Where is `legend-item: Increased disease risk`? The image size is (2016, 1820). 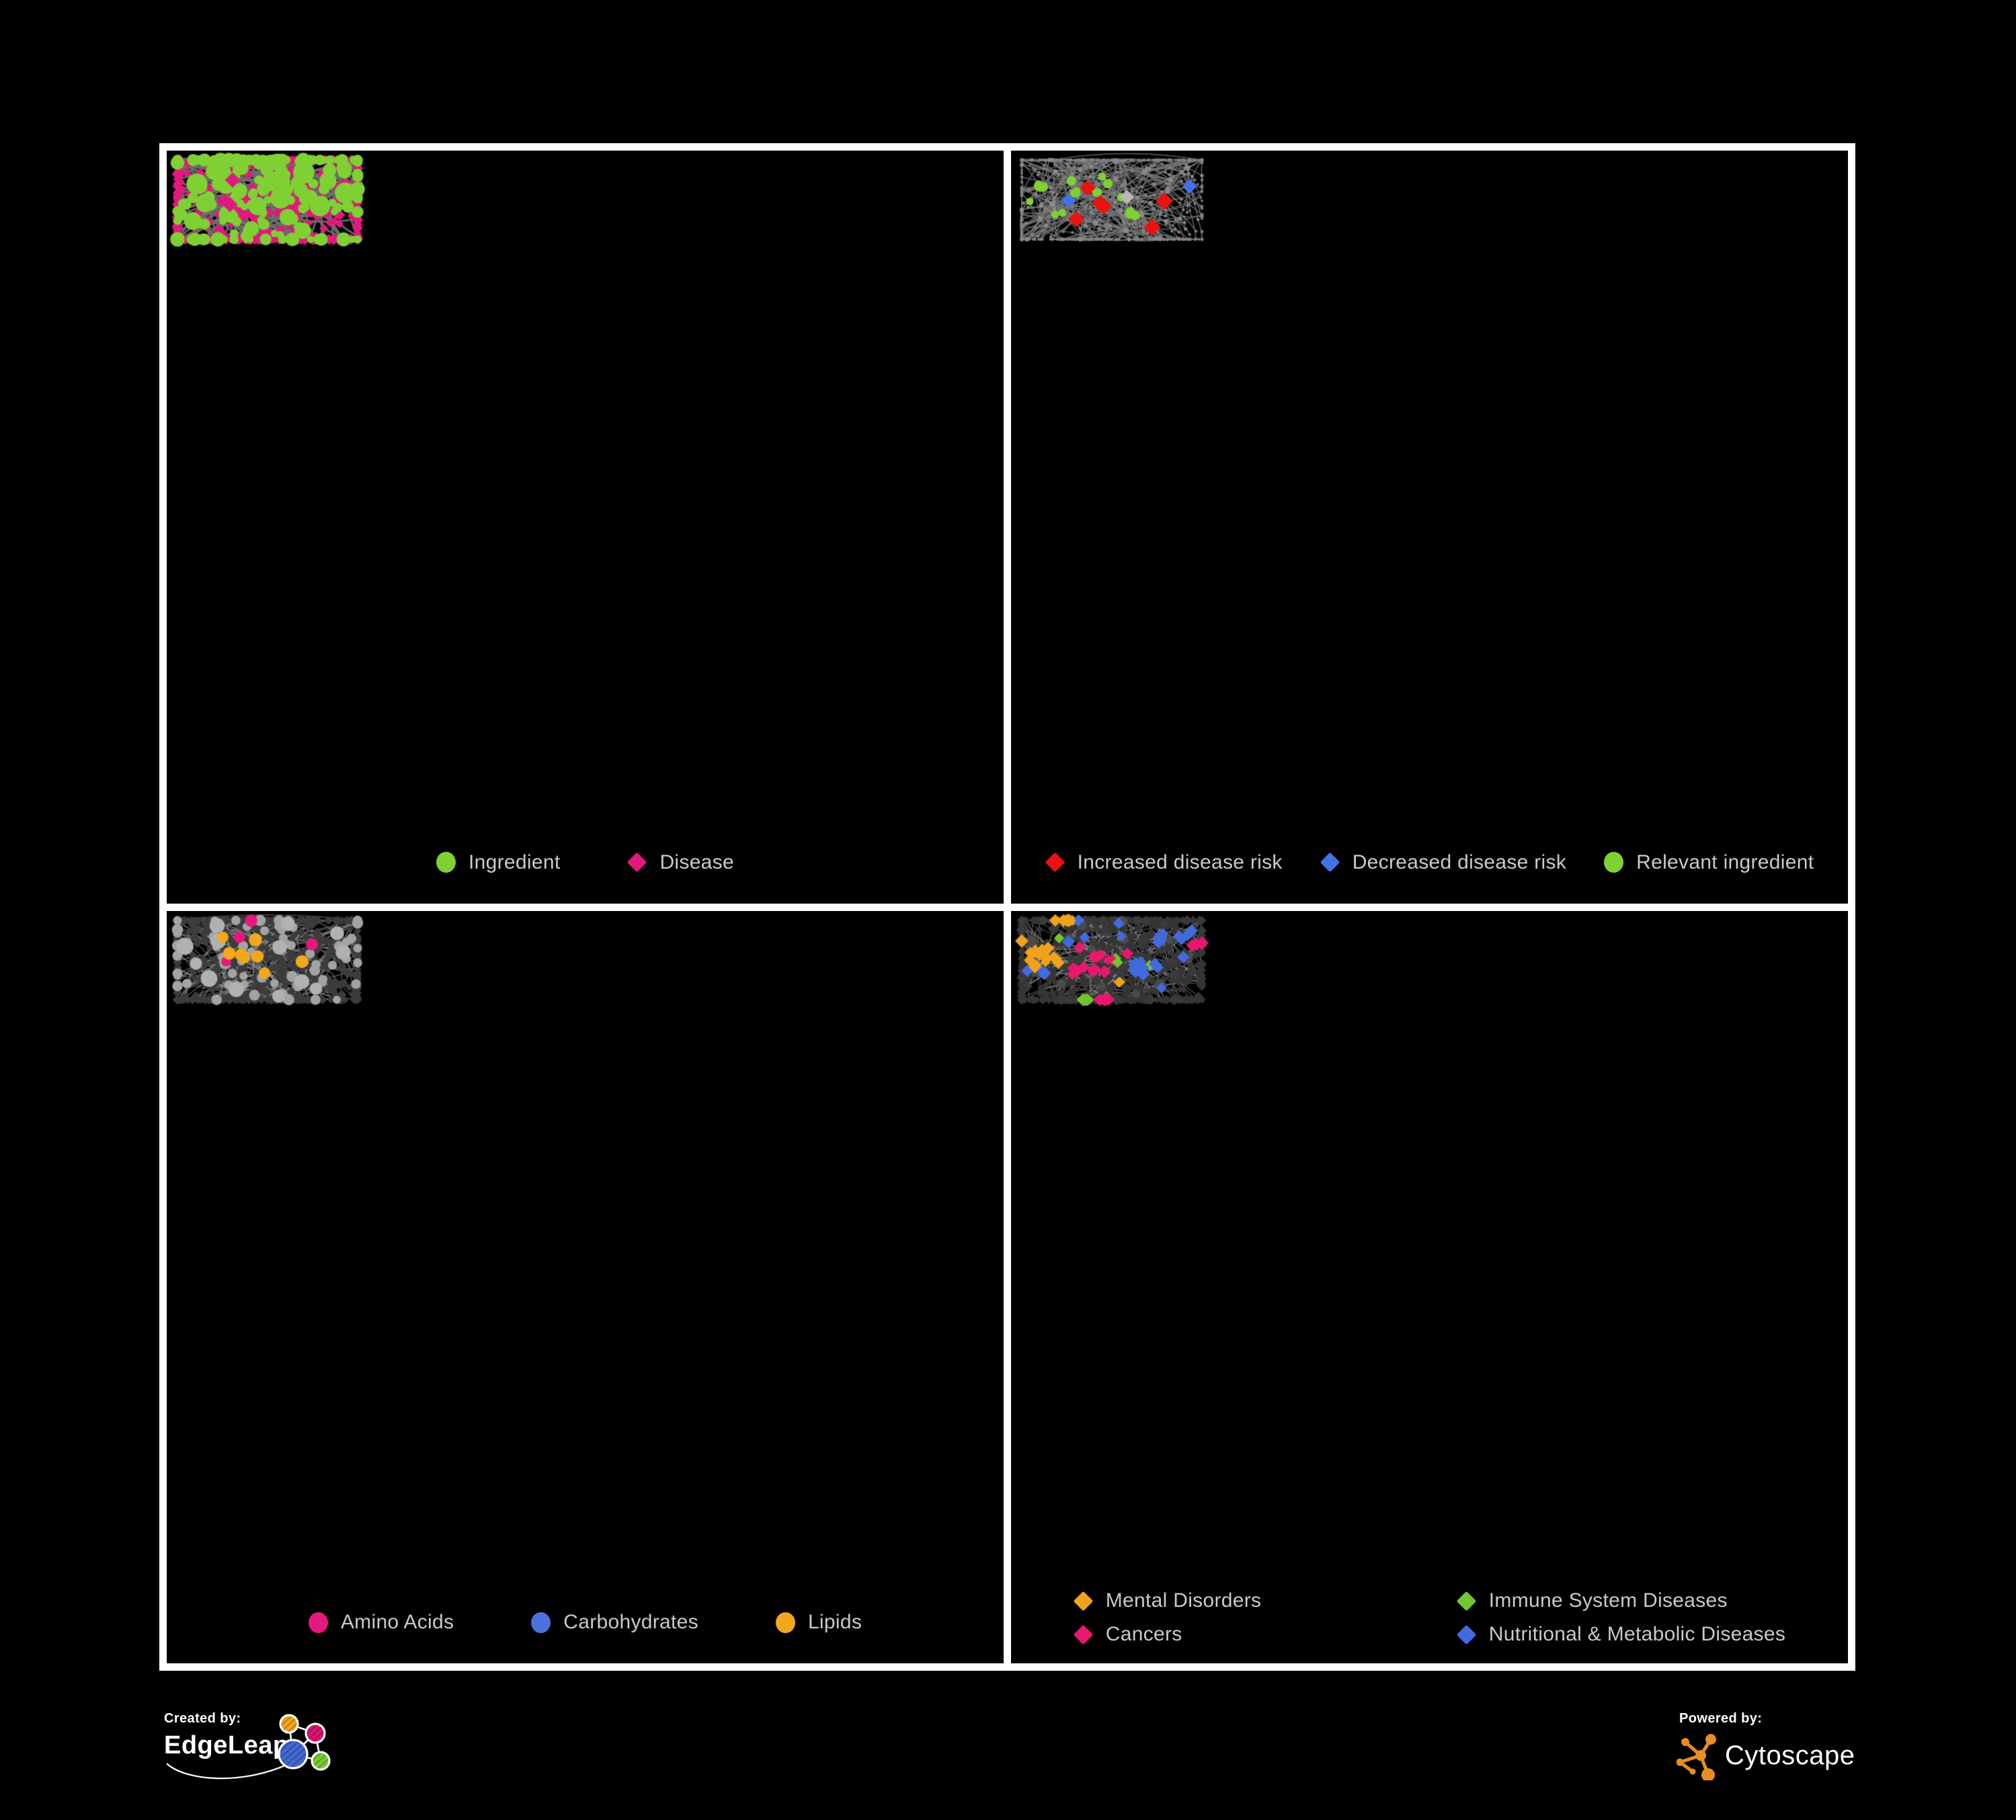
legend-item: Increased disease risk is located at coordinates (1164, 862).